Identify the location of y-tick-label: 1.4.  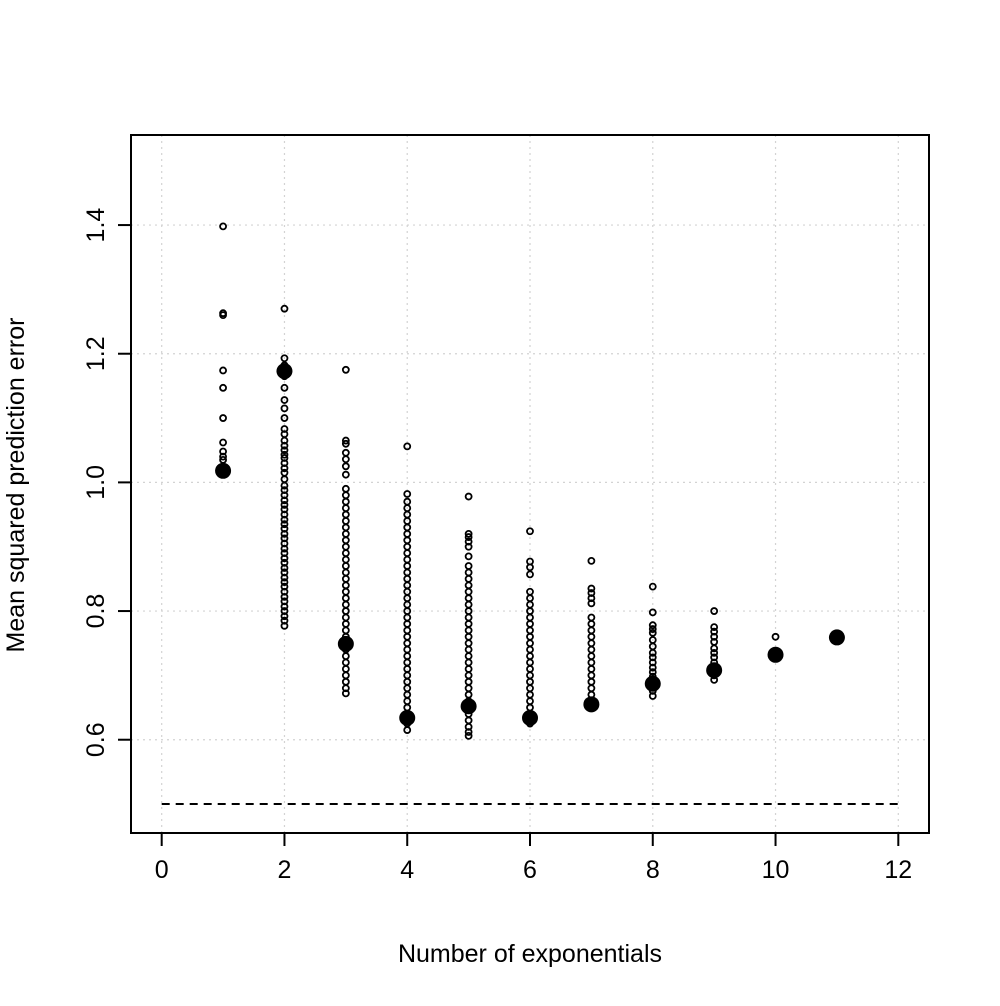
(96, 225).